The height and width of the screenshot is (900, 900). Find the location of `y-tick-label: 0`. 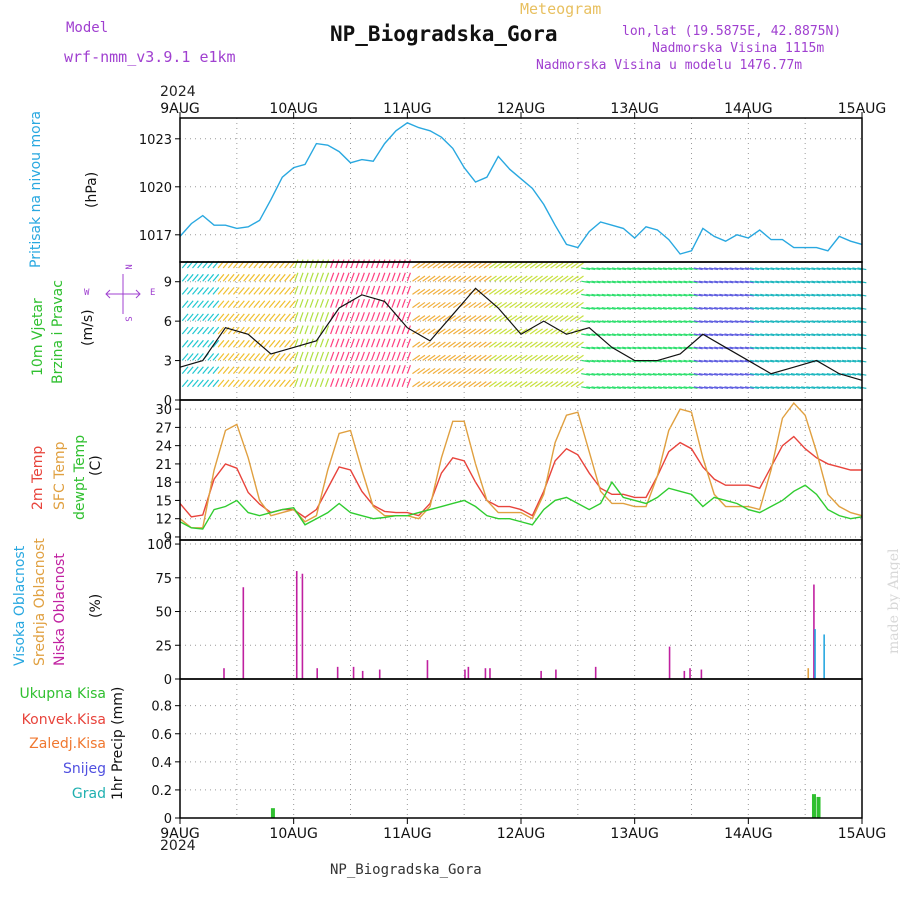

y-tick-label: 0 is located at coordinates (168, 819).